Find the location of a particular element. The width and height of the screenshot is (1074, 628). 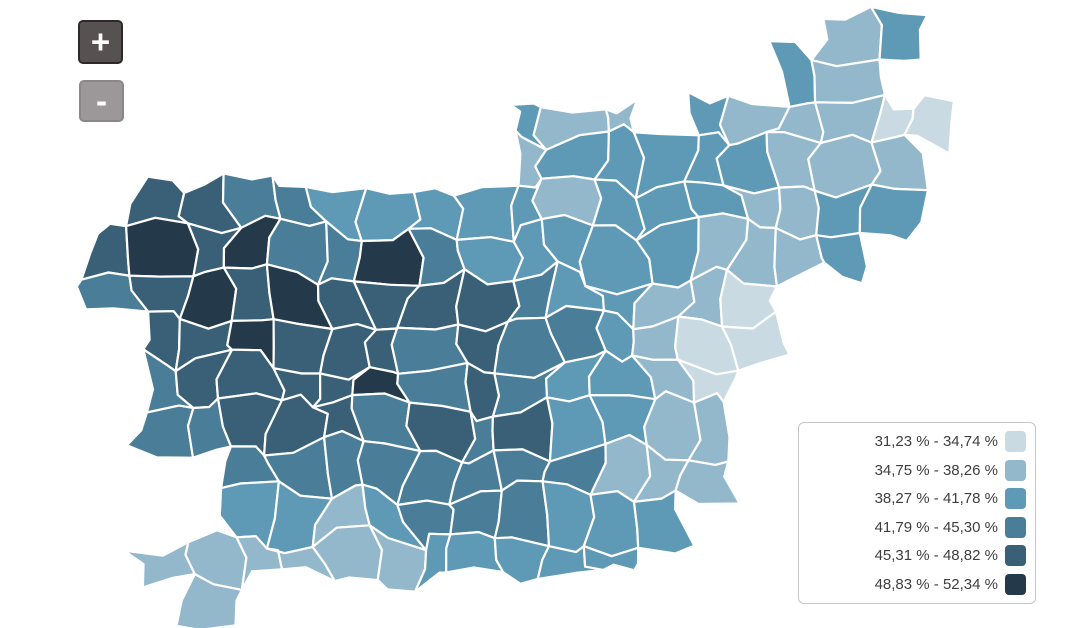

legend-range-label: 48,83 % - 52,34 % is located at coordinates (936, 584).